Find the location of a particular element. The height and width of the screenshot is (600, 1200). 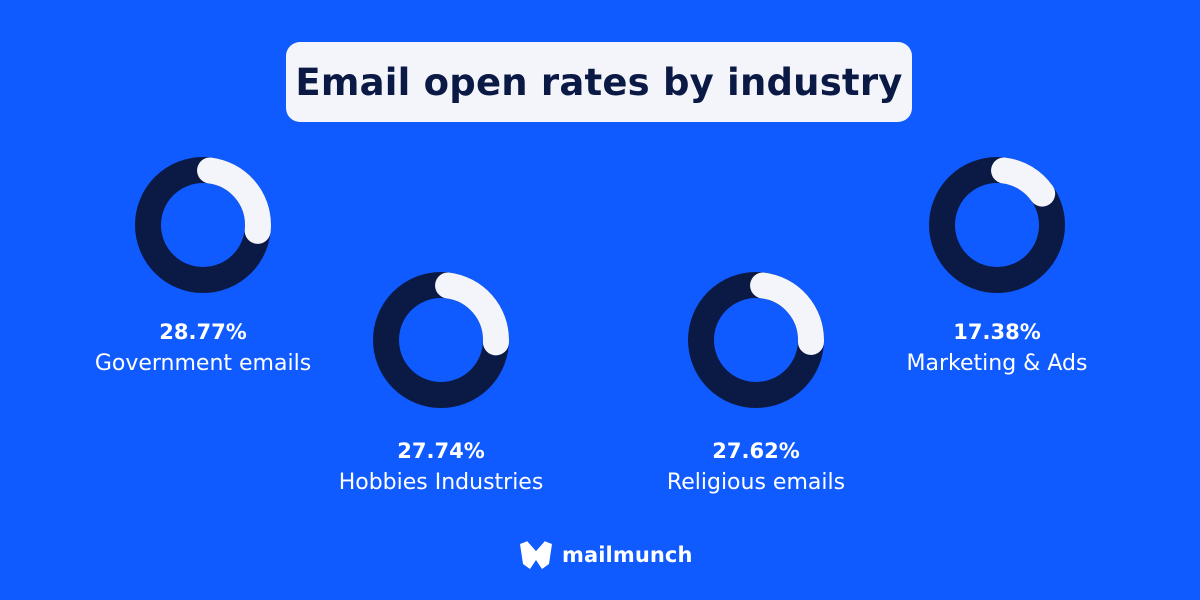

brand: mailmunch is located at coordinates (605, 555).